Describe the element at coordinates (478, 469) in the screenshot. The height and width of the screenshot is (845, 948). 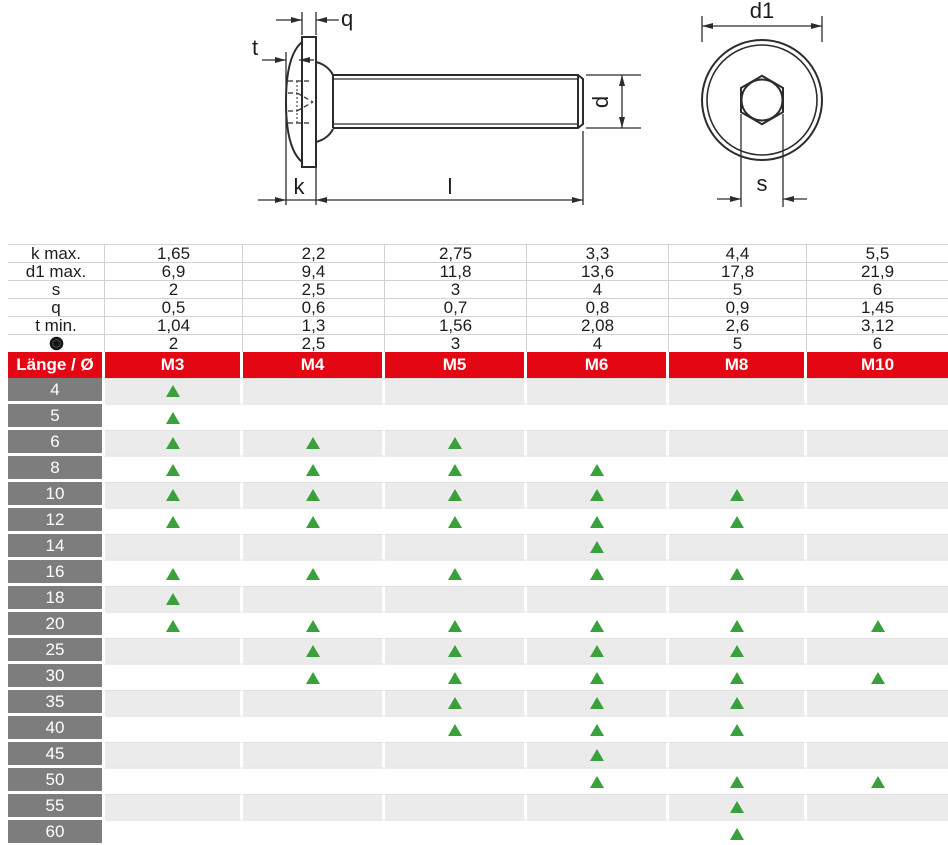
I see `table-row: 8` at that location.